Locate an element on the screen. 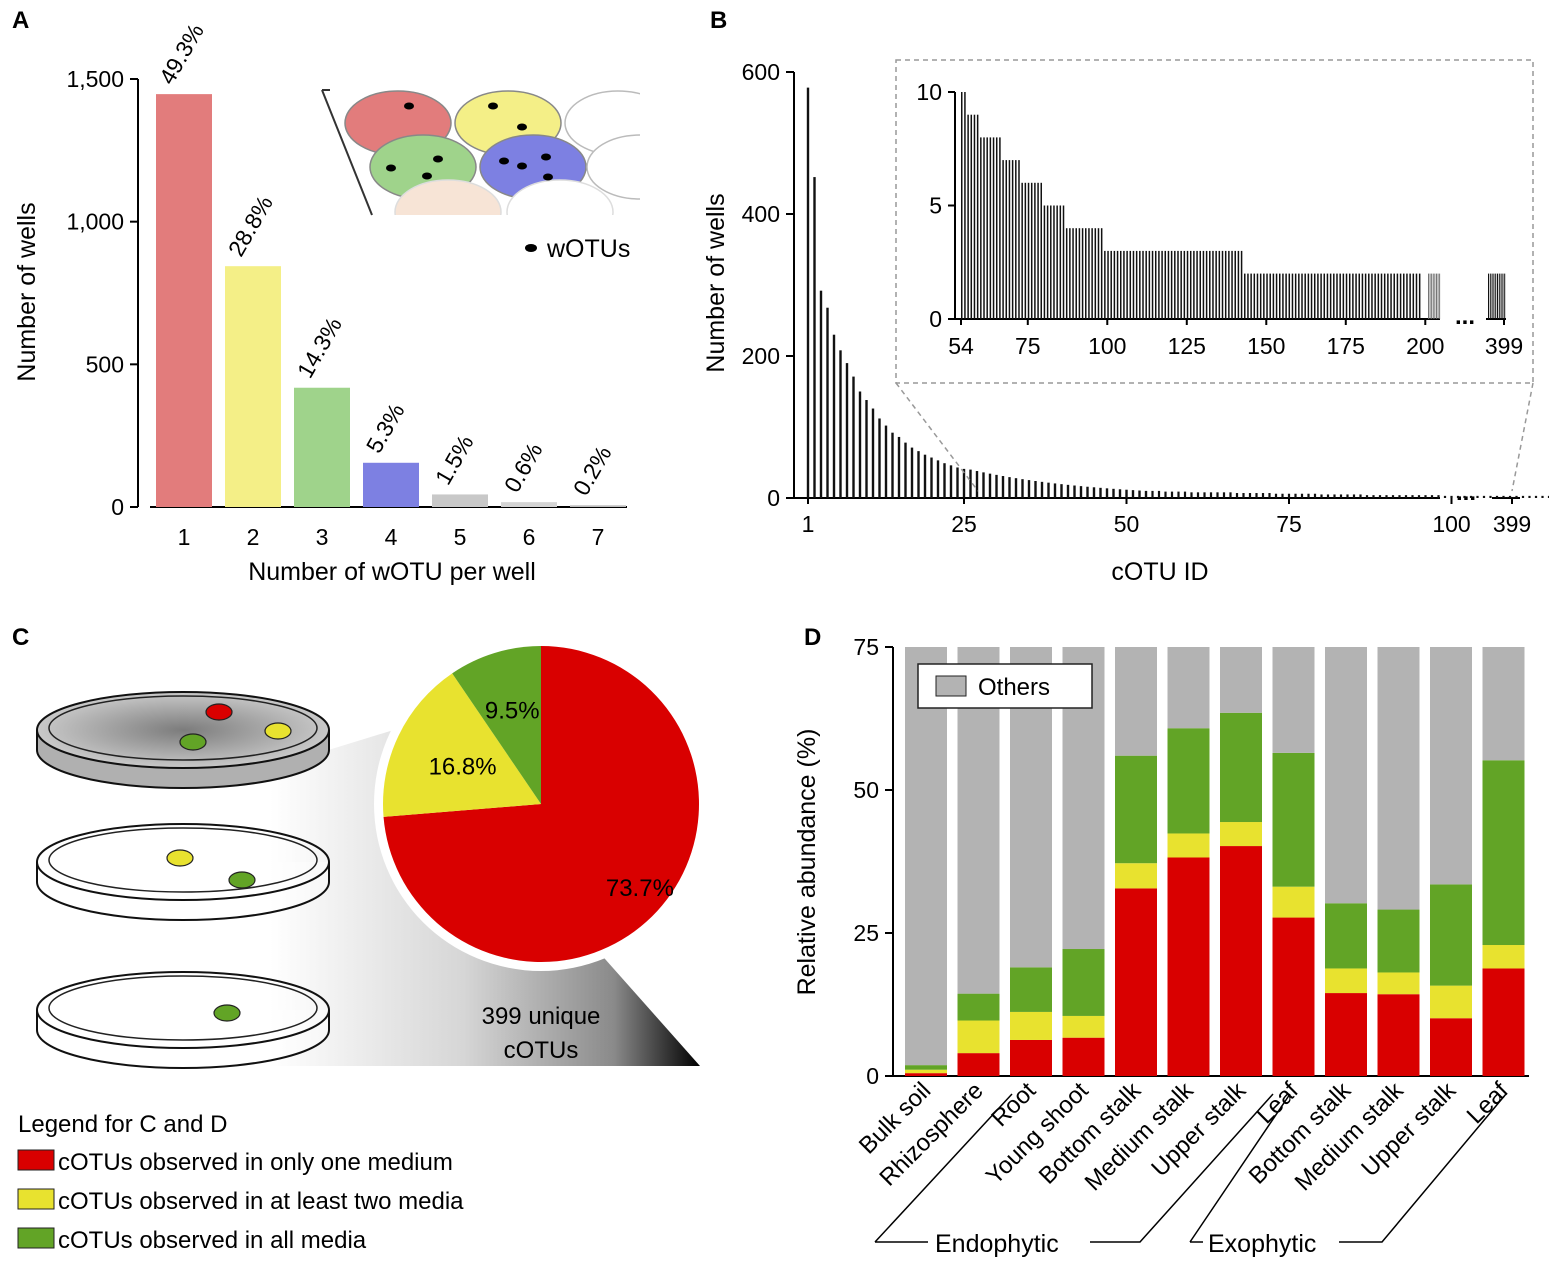 The image size is (1549, 1264). x-tick-label-a: 4 is located at coordinates (391, 537).